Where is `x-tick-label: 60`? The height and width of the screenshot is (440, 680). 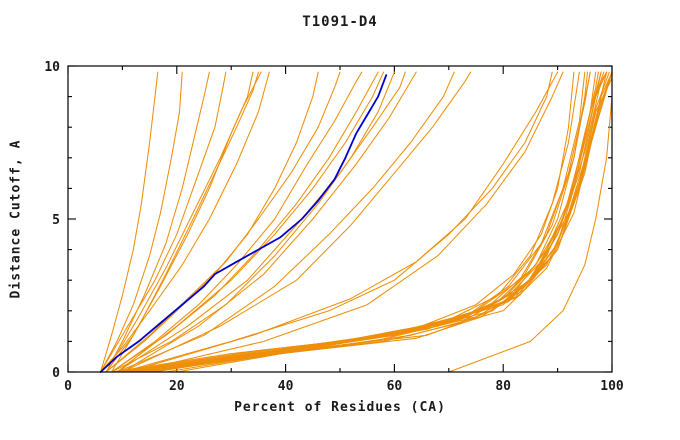
x-tick-label: 60 is located at coordinates (395, 386).